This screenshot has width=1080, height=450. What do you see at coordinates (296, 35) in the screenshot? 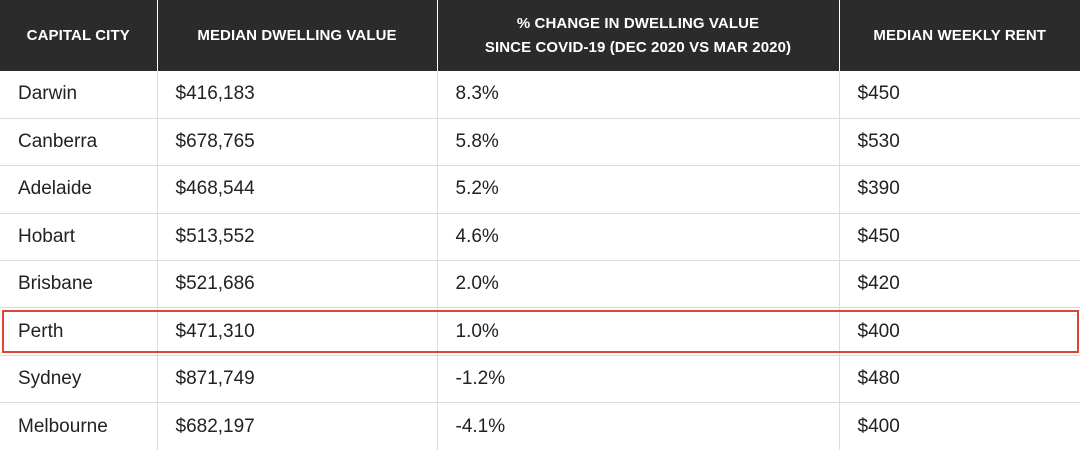
I see `header-median-dwelling-value: MEDIAN DWELLING VALUE` at bounding box center [296, 35].